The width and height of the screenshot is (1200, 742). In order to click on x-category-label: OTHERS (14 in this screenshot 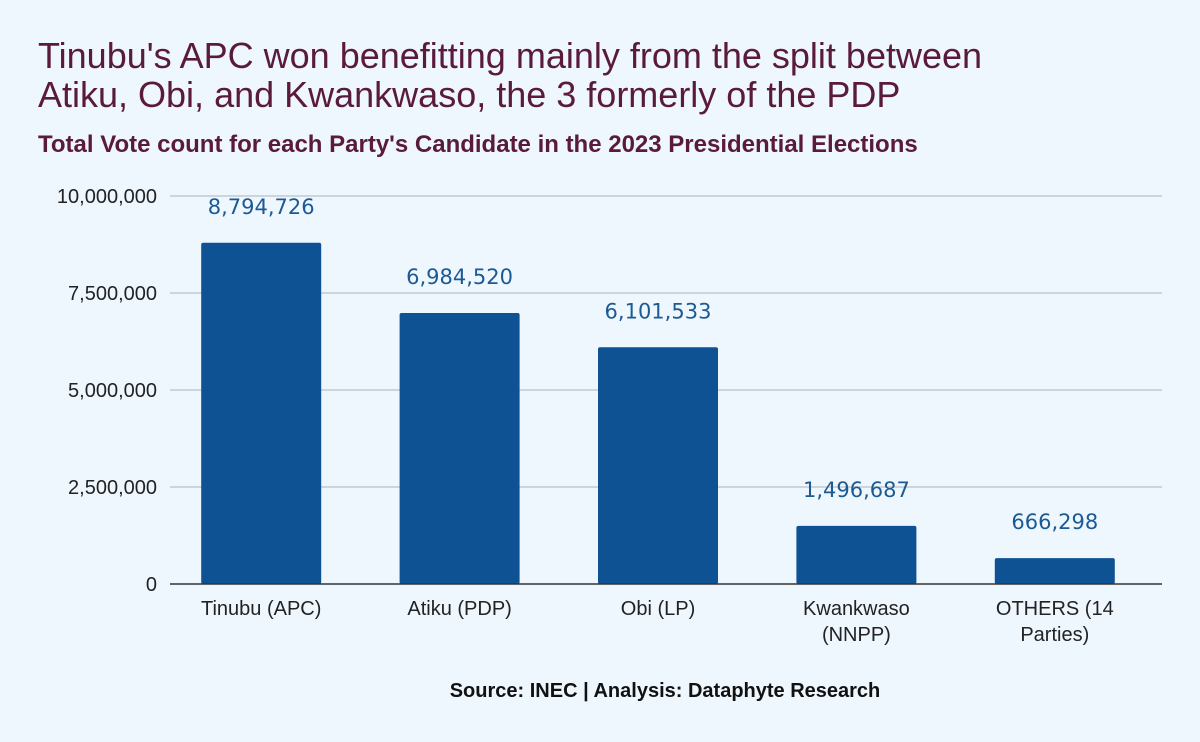, I will do `click(1055, 609)`.